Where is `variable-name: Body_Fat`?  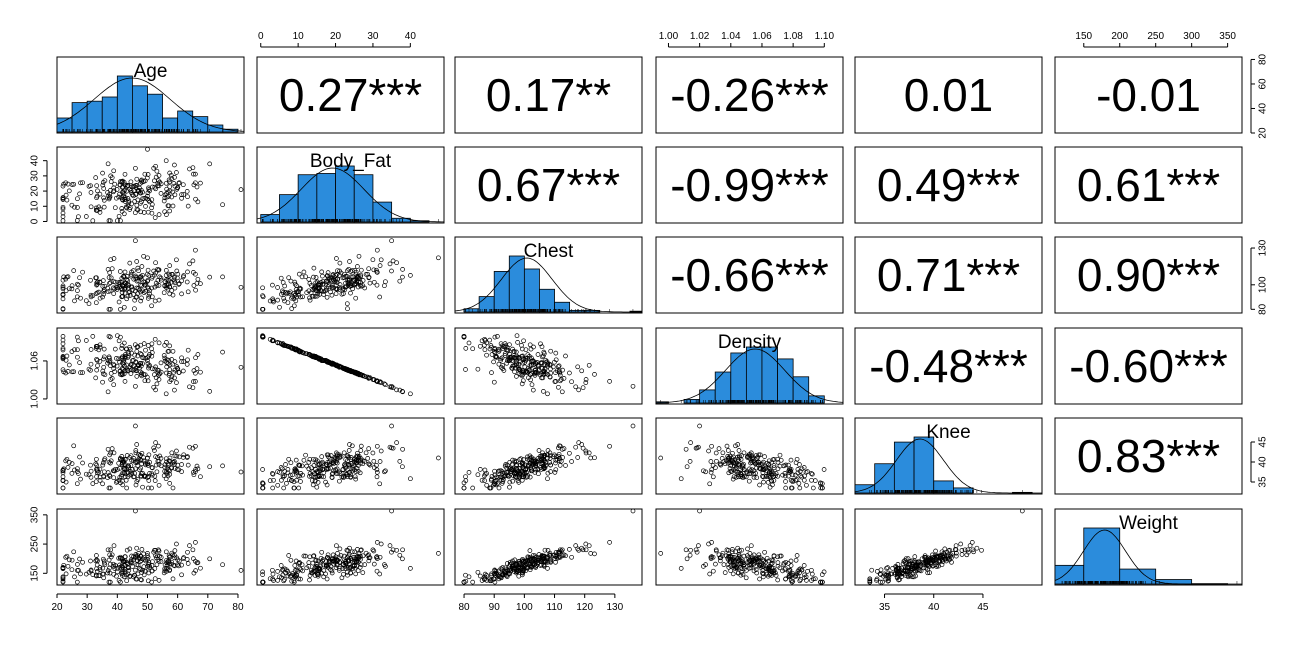
variable-name: Body_Fat is located at coordinates (351, 161).